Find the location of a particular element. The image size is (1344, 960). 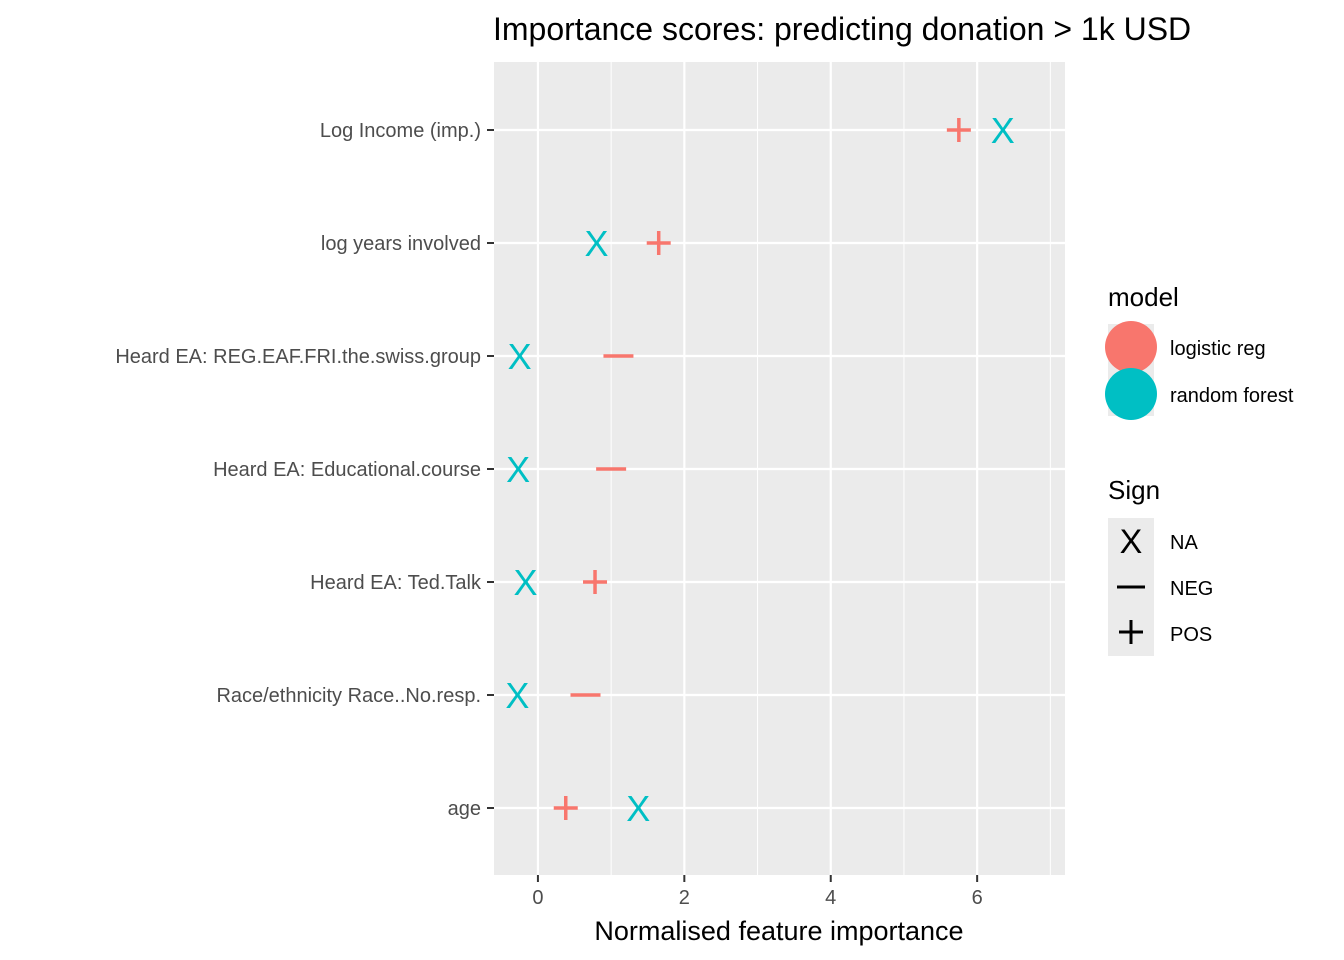

legend-swatch-logistic-reg is located at coordinates (1131, 347).